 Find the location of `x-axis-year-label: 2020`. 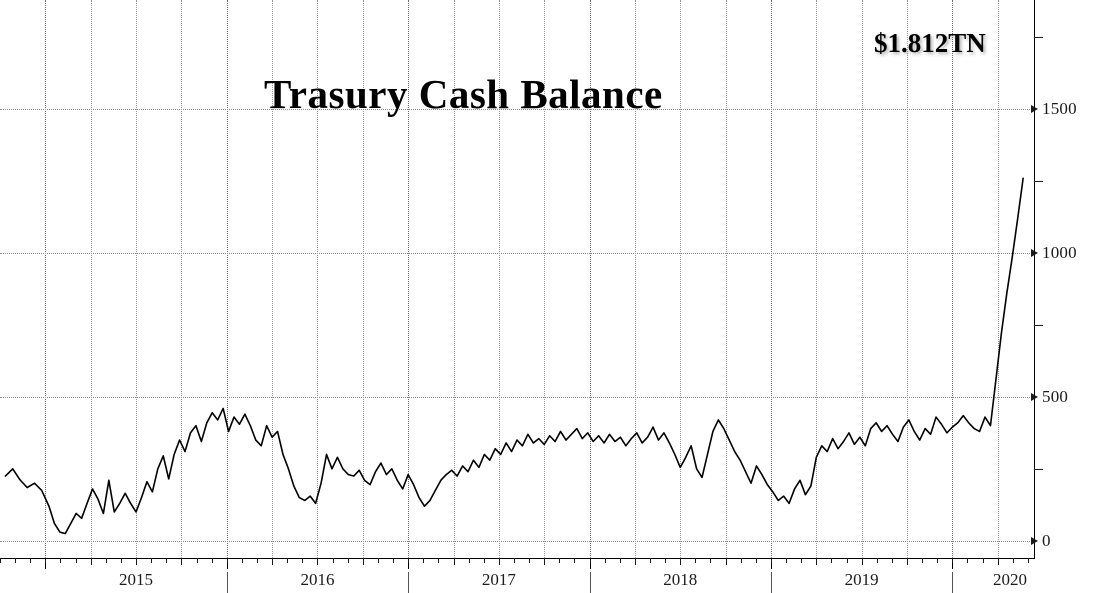

x-axis-year-label: 2020 is located at coordinates (1010, 579).